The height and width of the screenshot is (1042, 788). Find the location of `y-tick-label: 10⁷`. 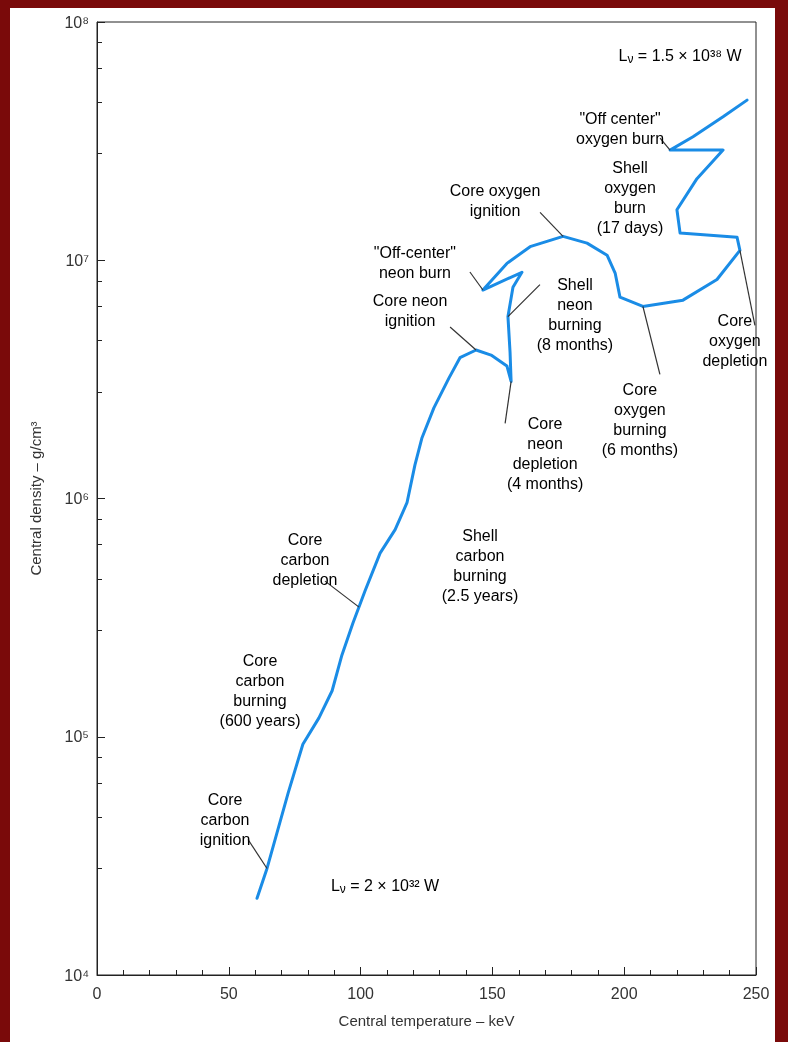

y-tick-label: 10⁷ is located at coordinates (77, 260).